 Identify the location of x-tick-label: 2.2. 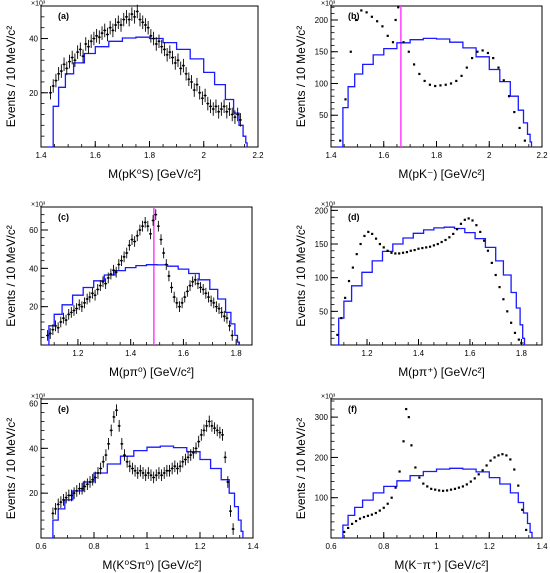
(258, 155).